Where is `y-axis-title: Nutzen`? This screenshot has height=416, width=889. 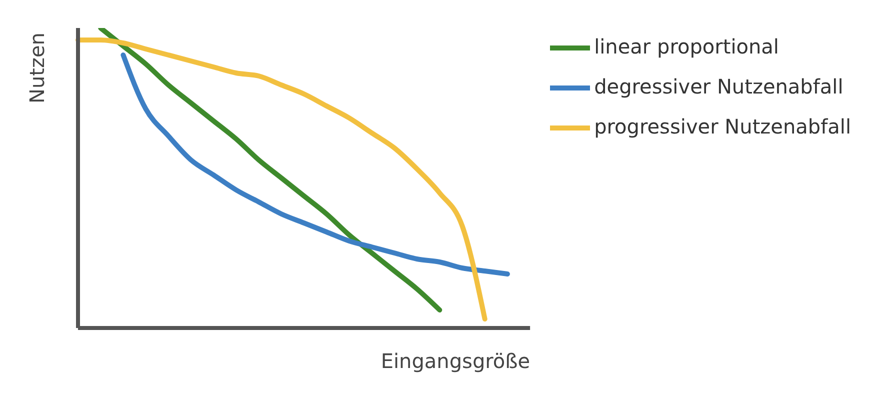
y-axis-title: Nutzen is located at coordinates (37, 68).